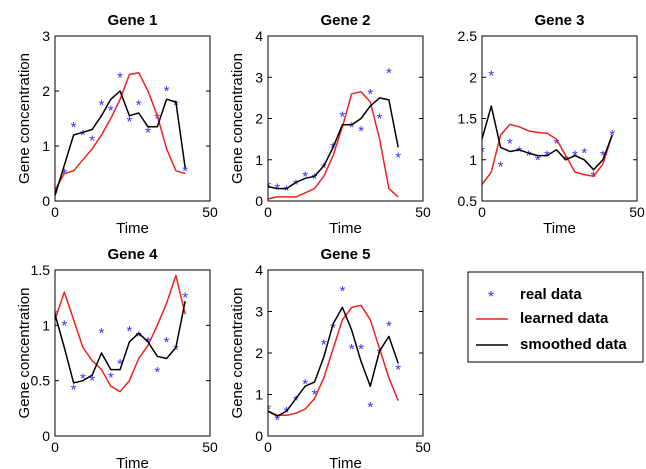 The height and width of the screenshot is (469, 646). I want to click on subplot-3: Gene 3 **** * * * *** * ****0.5 1 1.5 2 2.5 0 50 Time, so click(551, 124).